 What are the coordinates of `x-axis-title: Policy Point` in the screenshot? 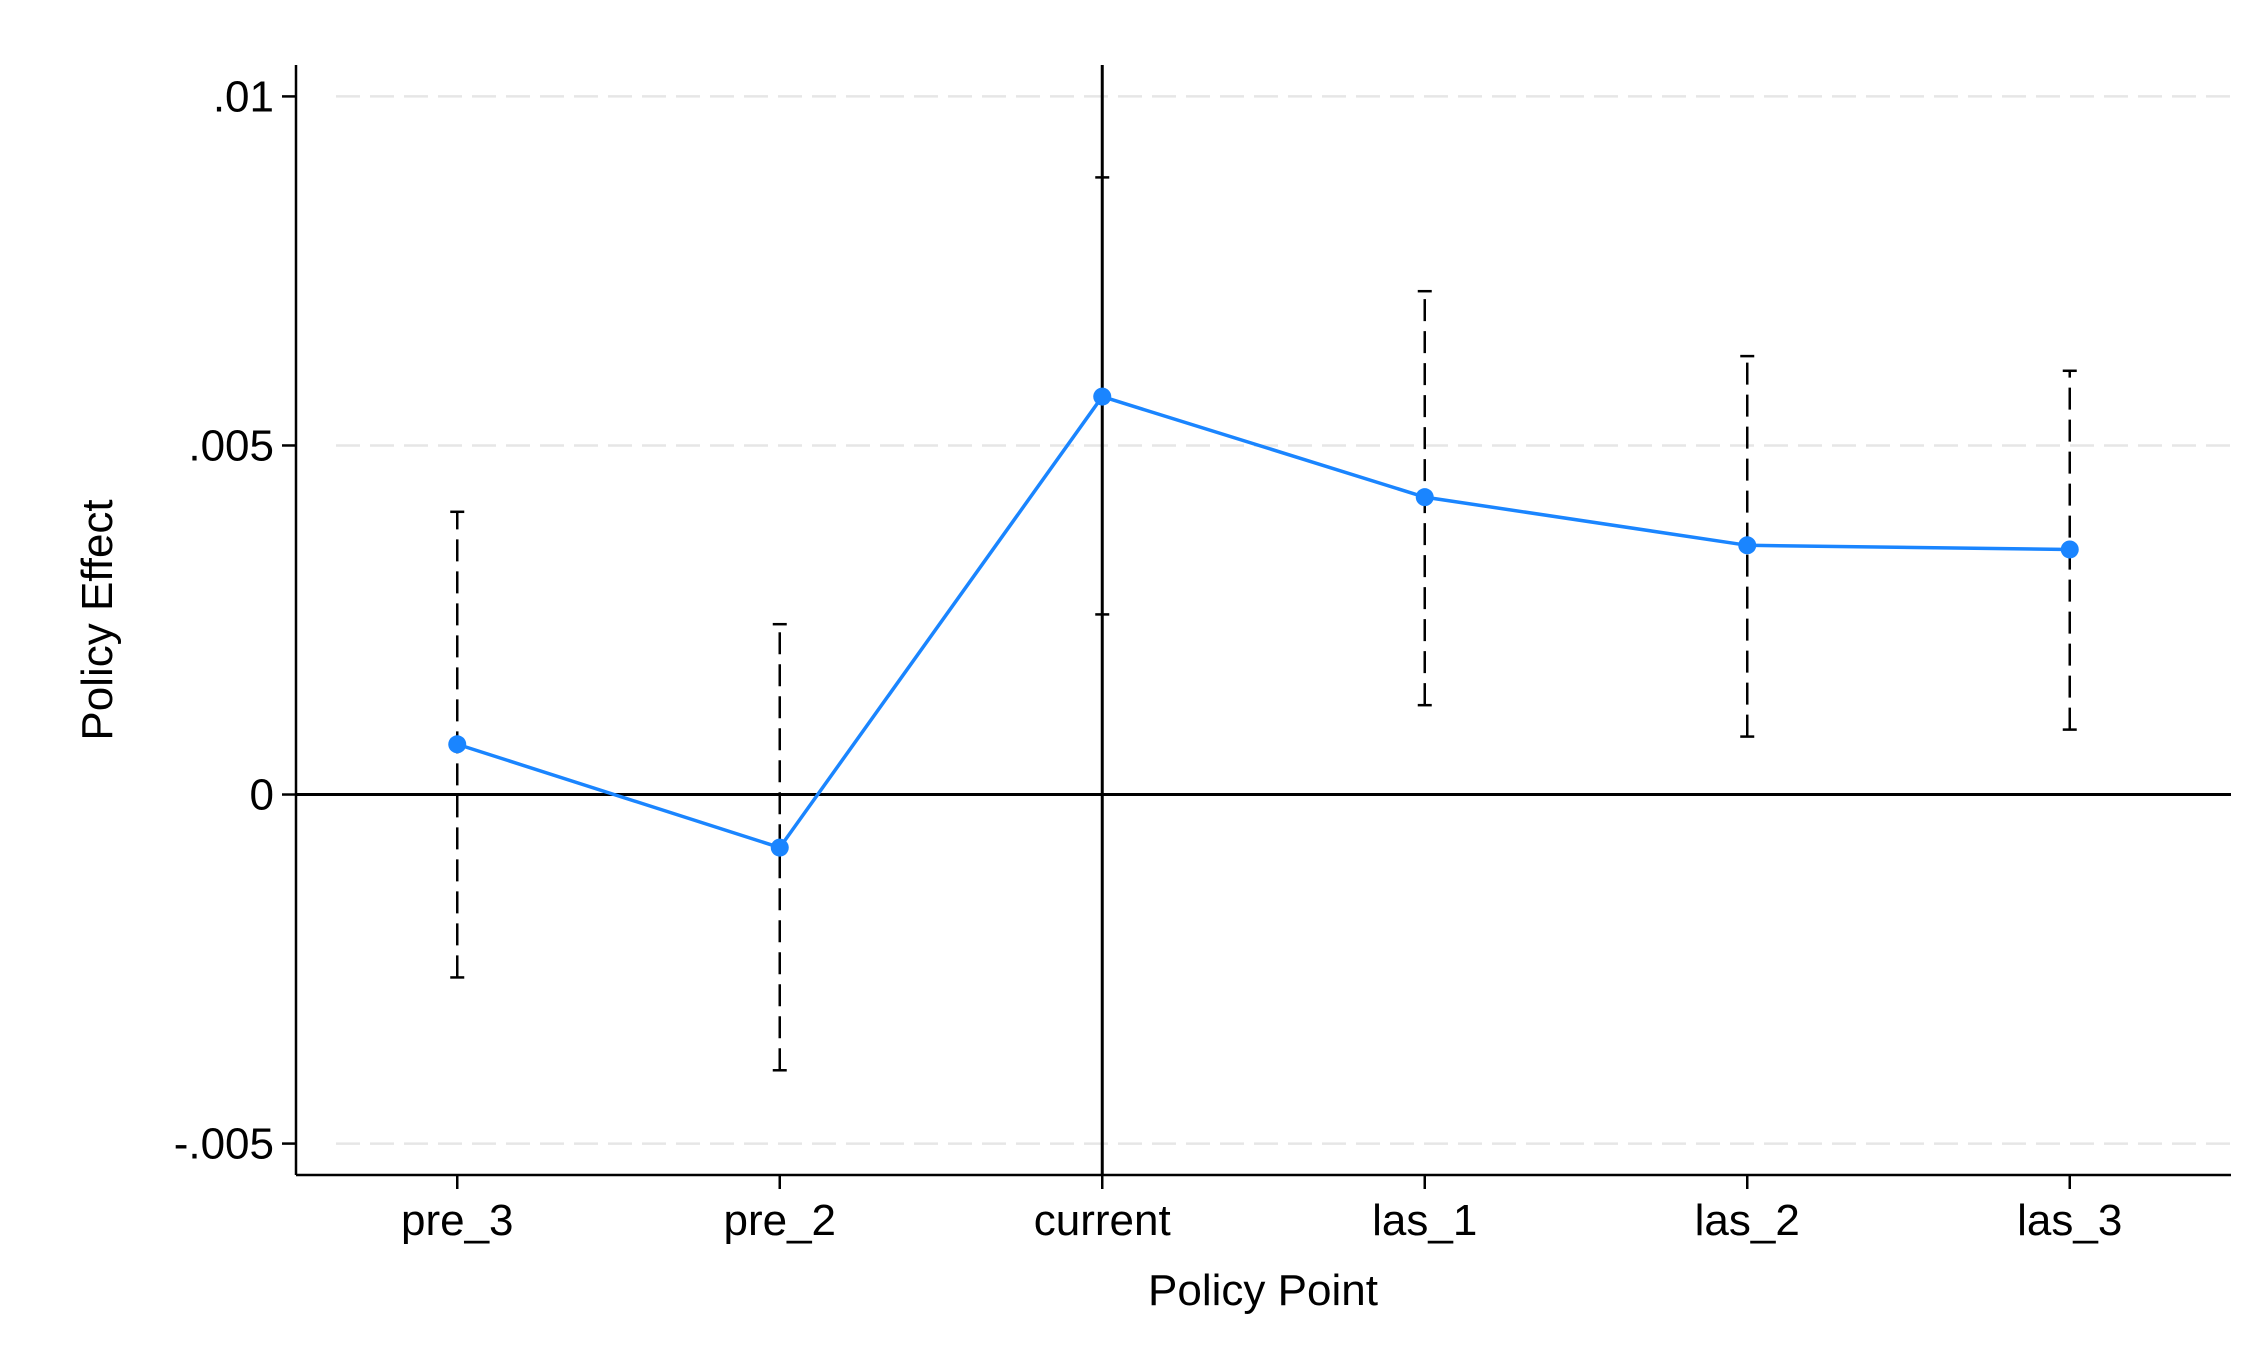 It's located at (1263, 1290).